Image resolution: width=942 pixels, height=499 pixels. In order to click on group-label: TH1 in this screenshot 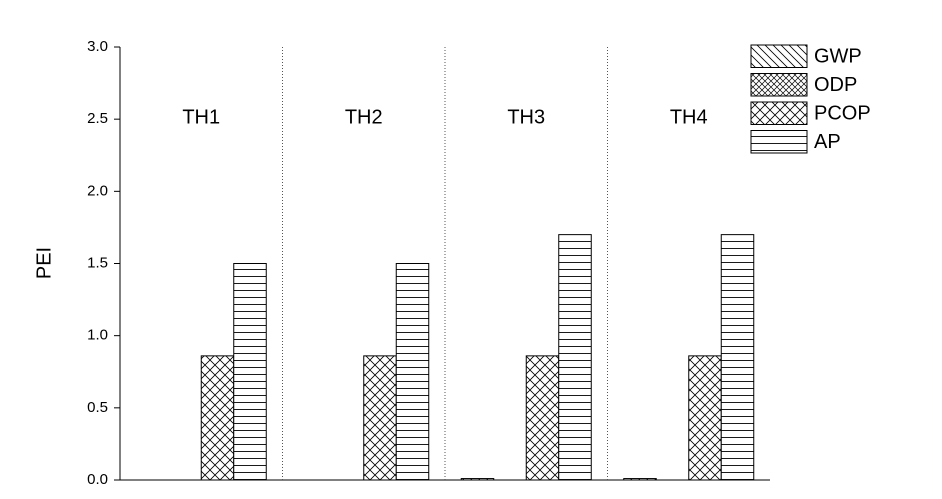, I will do `click(201, 117)`.